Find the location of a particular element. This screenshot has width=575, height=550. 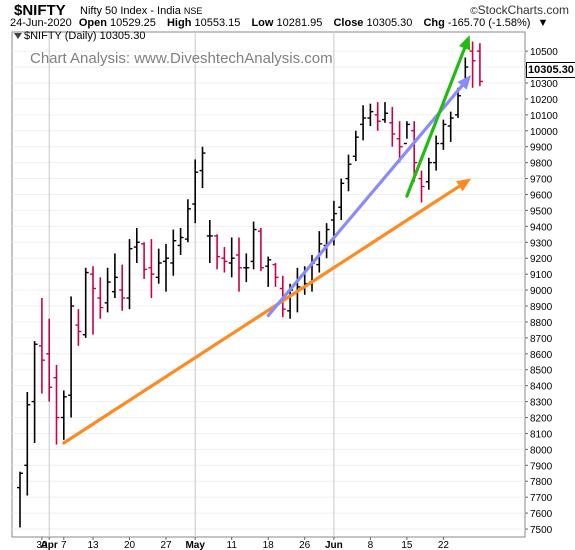

y-tick-label: 7500 is located at coordinates (541, 530).